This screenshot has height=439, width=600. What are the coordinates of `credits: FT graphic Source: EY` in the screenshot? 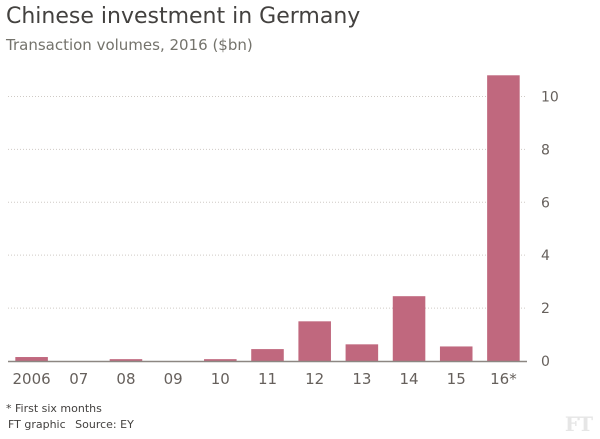 It's located at (71, 424).